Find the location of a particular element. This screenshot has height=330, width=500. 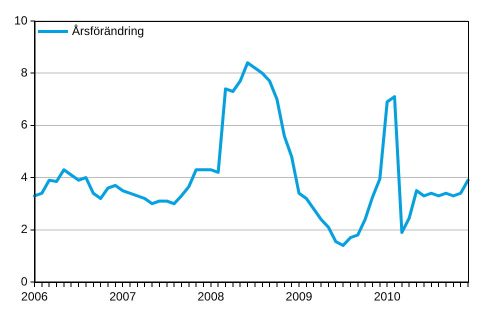

legend-label: Årsförändring is located at coordinates (108, 31).